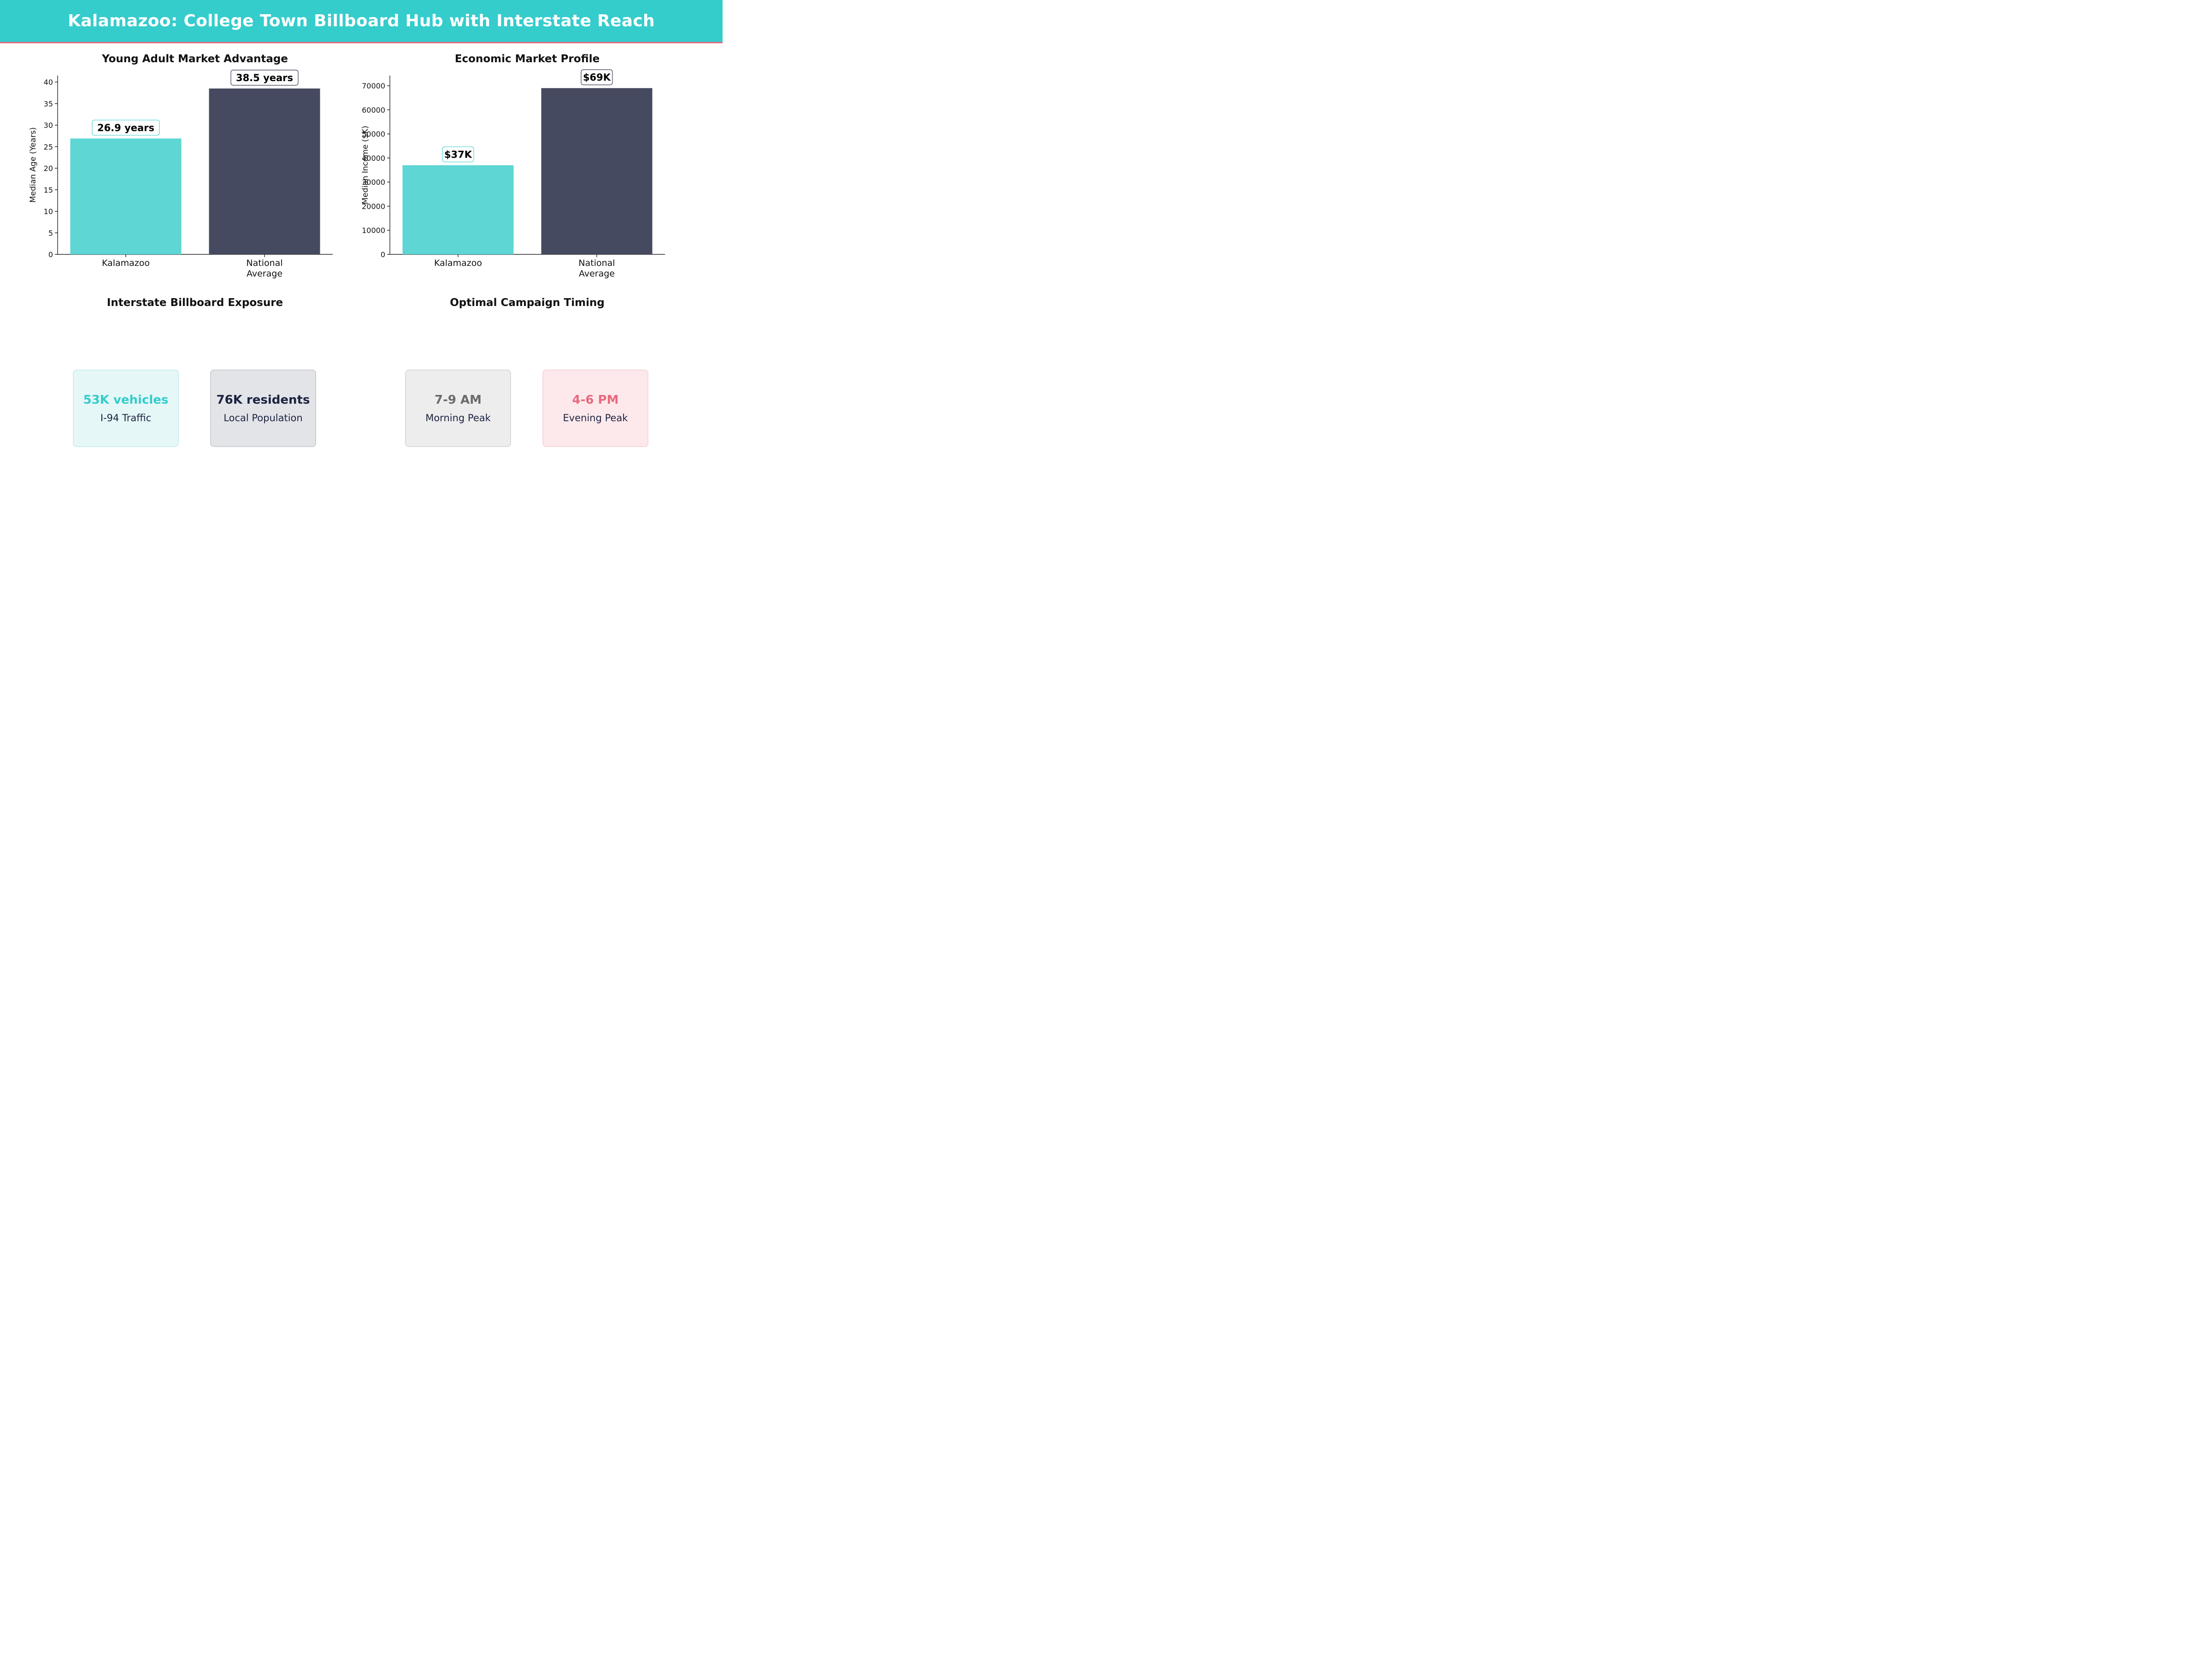 The height and width of the screenshot is (1659, 2212). Describe the element at coordinates (373, 182) in the screenshot. I see `income-y-tick-label: 30000` at that location.